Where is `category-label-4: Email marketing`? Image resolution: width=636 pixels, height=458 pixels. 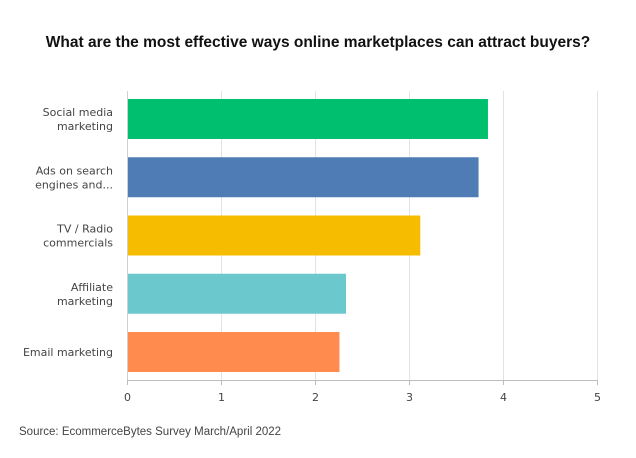 category-label-4: Email marketing is located at coordinates (68, 352).